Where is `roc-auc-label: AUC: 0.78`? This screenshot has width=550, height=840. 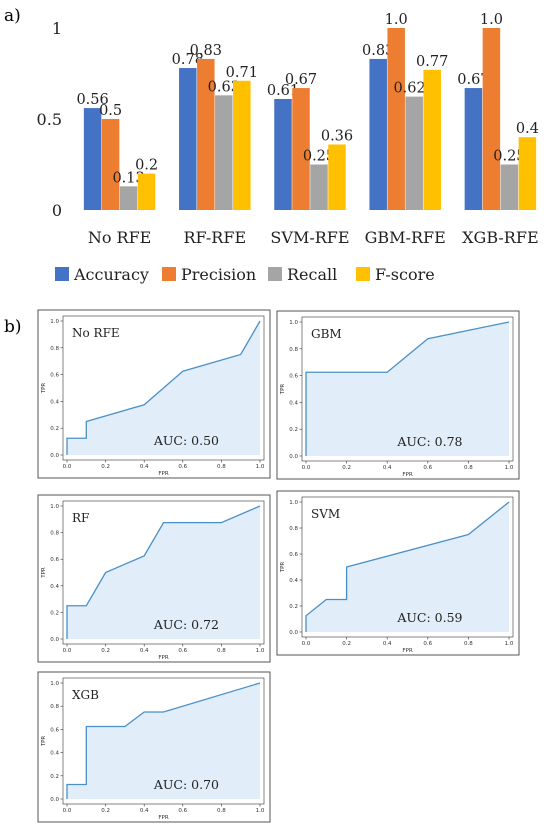 roc-auc-label: AUC: 0.78 is located at coordinates (429, 441).